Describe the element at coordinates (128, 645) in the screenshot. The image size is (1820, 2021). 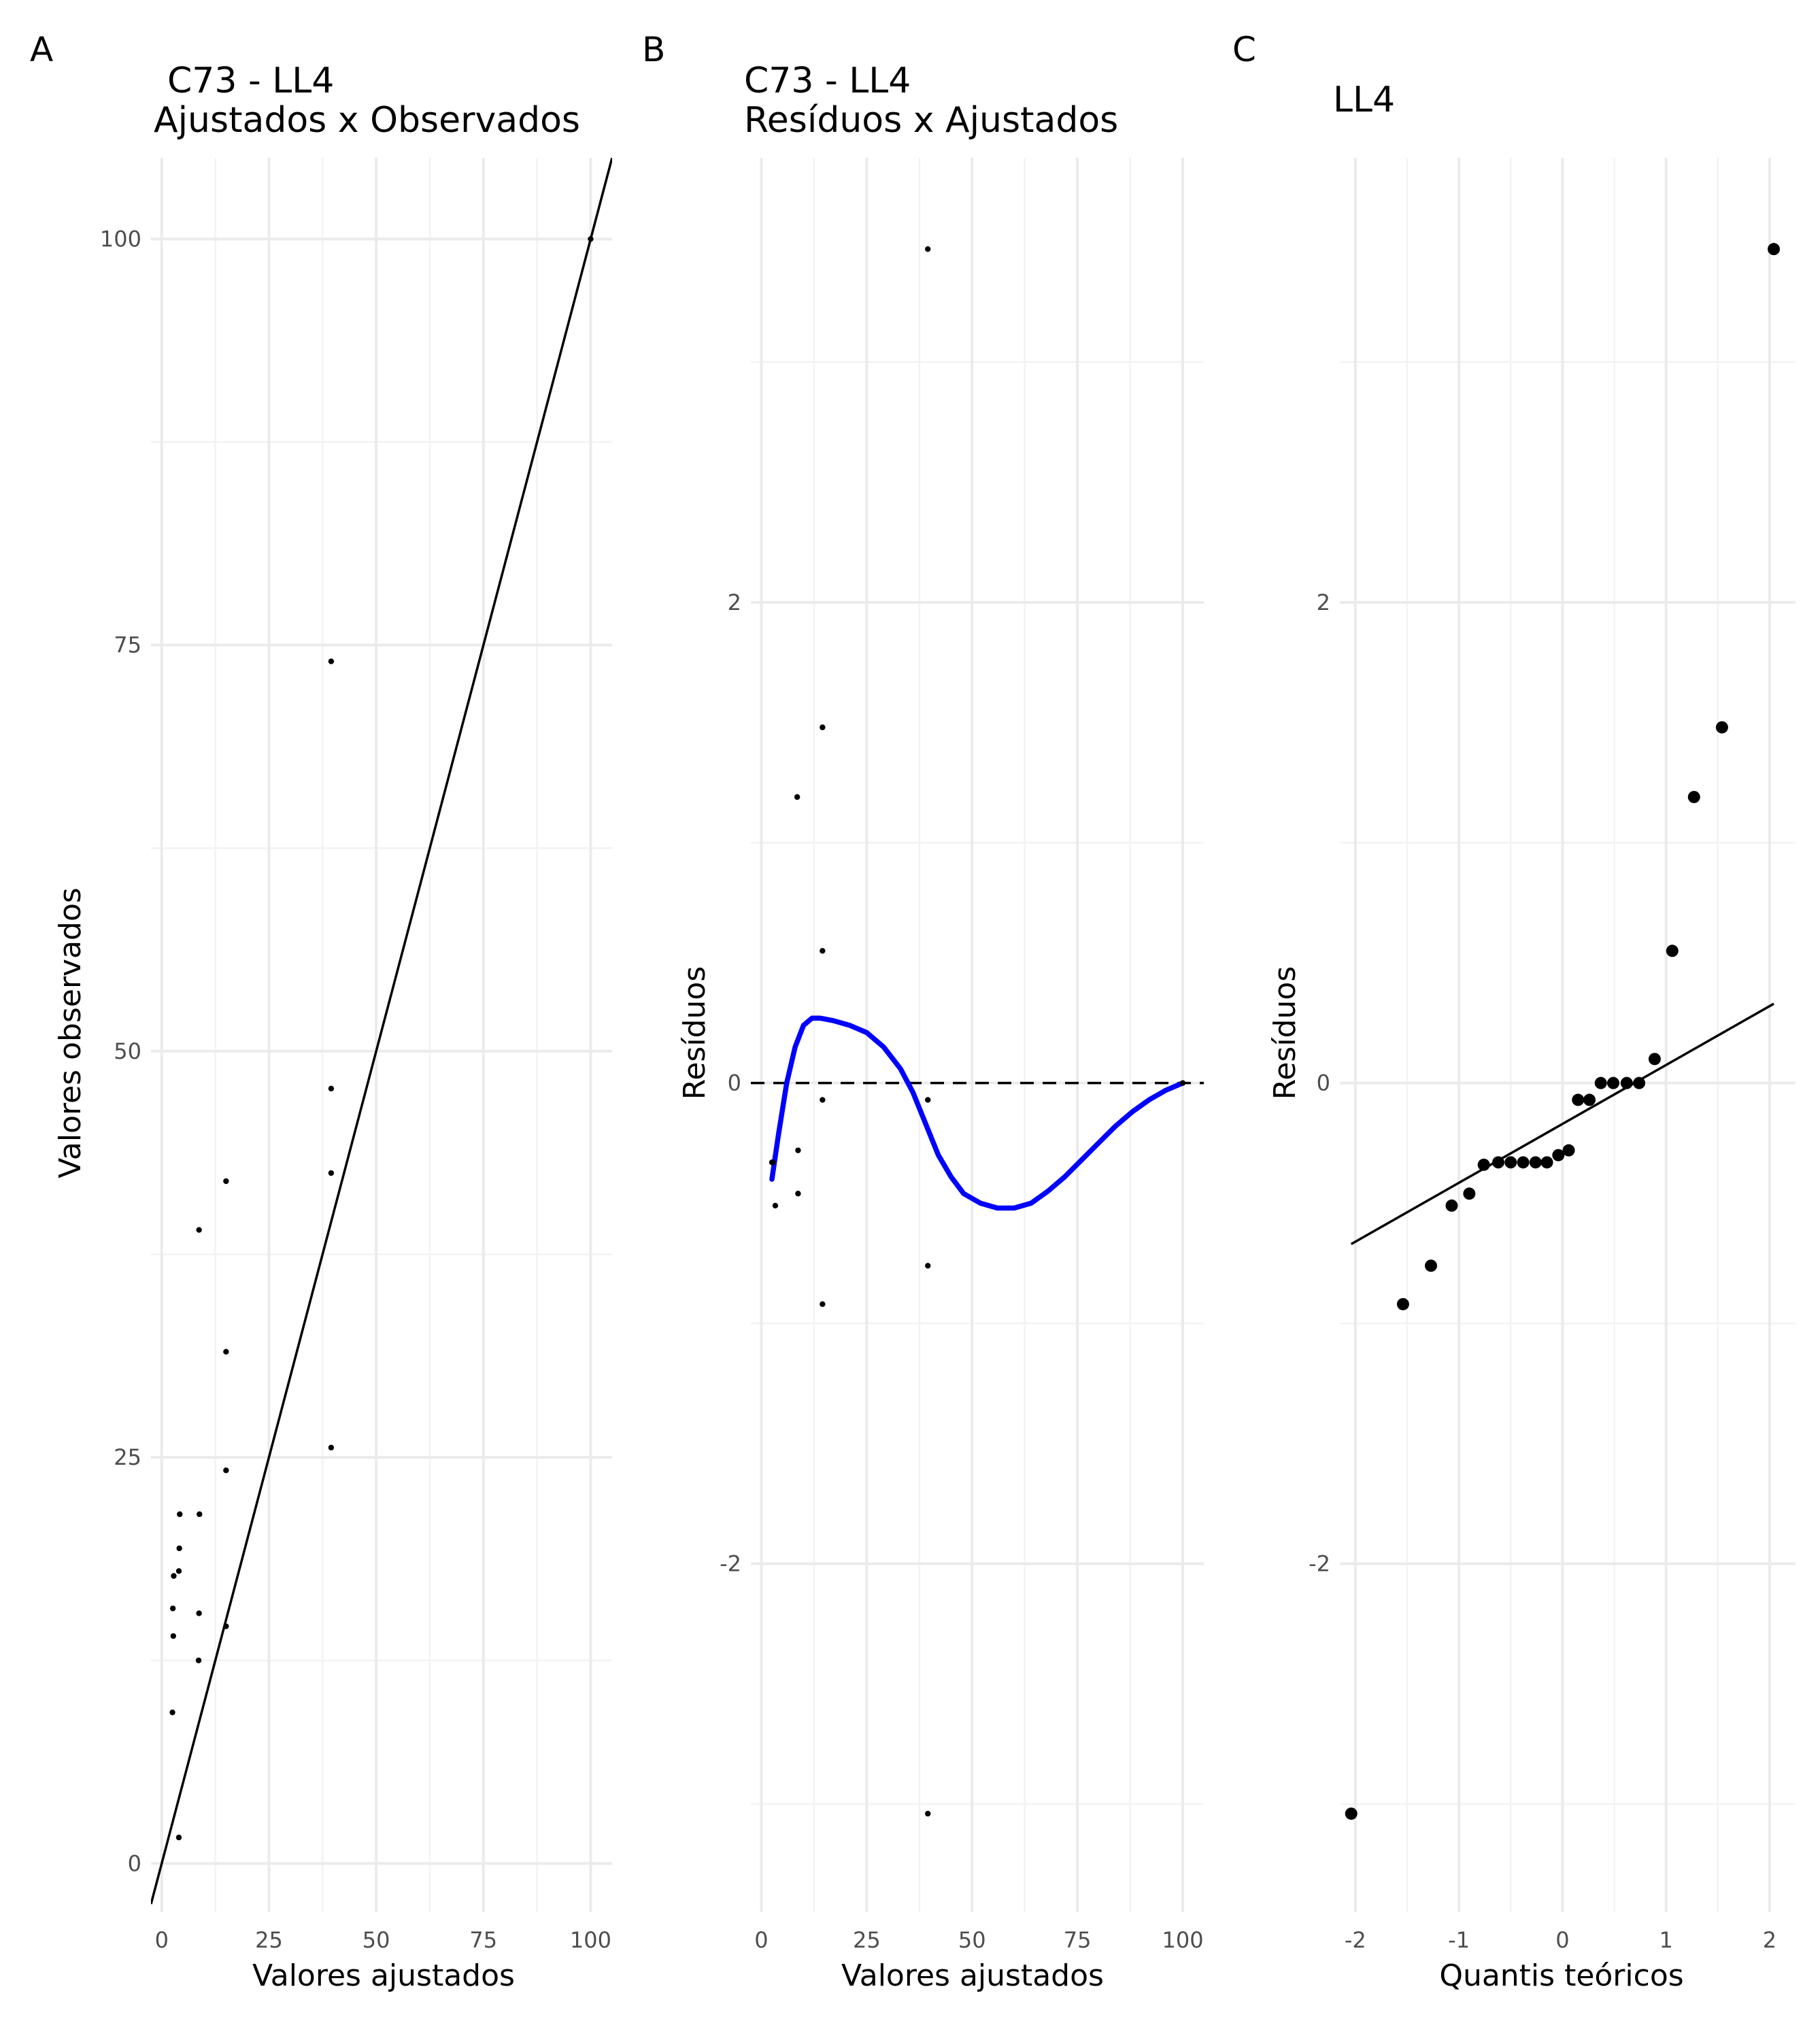
I see `y-tick-label: 75` at that location.